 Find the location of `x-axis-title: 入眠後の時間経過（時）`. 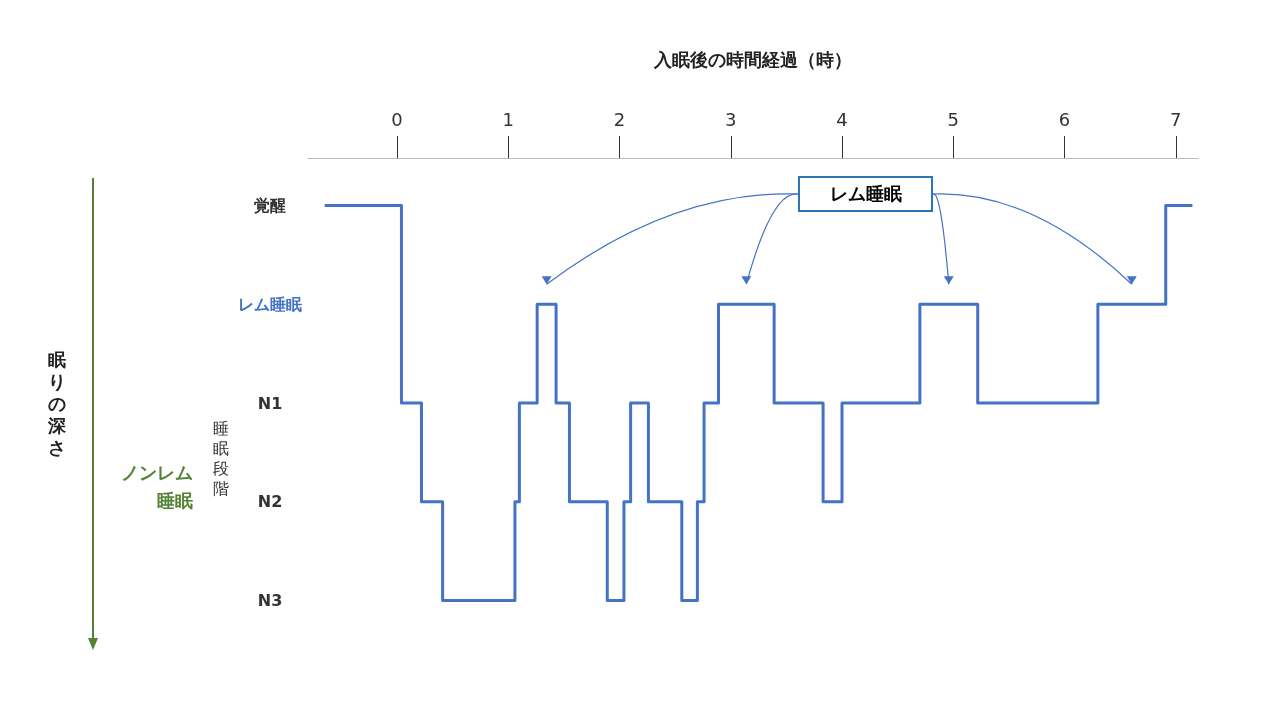

x-axis-title: 入眠後の時間経過（時） is located at coordinates (752, 59).